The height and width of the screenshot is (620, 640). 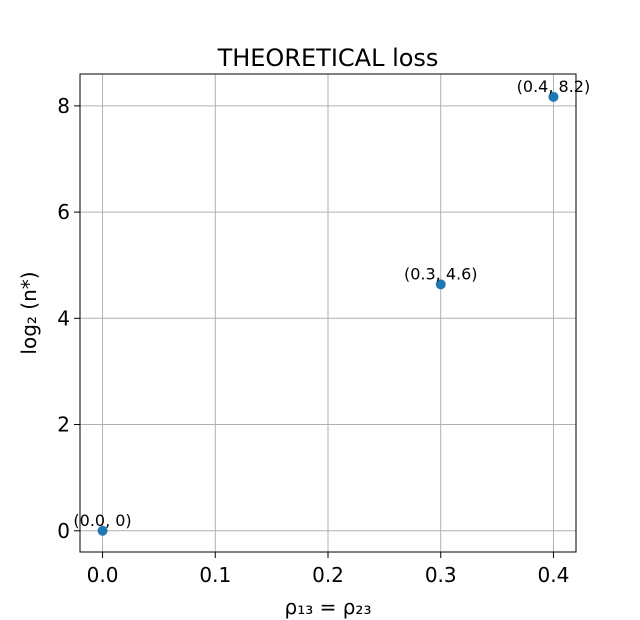 I want to click on y-axis-label: log₂ (n*), so click(x=29, y=312).